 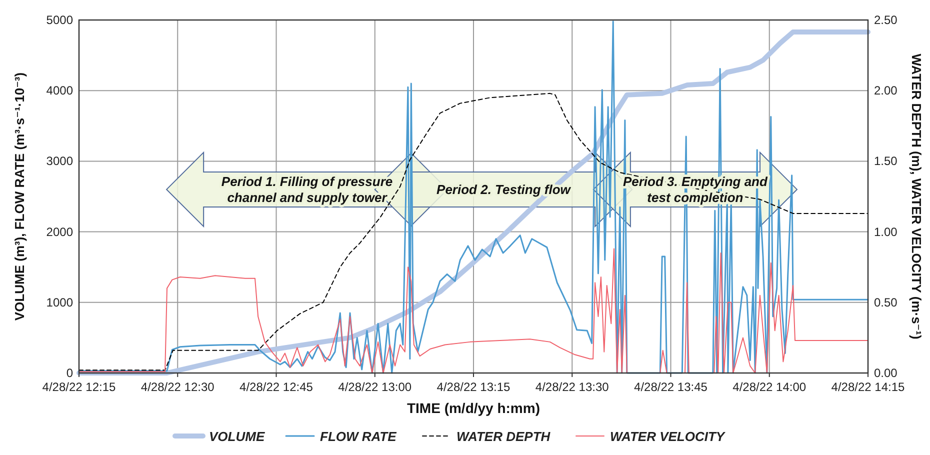 I want to click on legend-label: VOLUME, so click(x=237, y=436).